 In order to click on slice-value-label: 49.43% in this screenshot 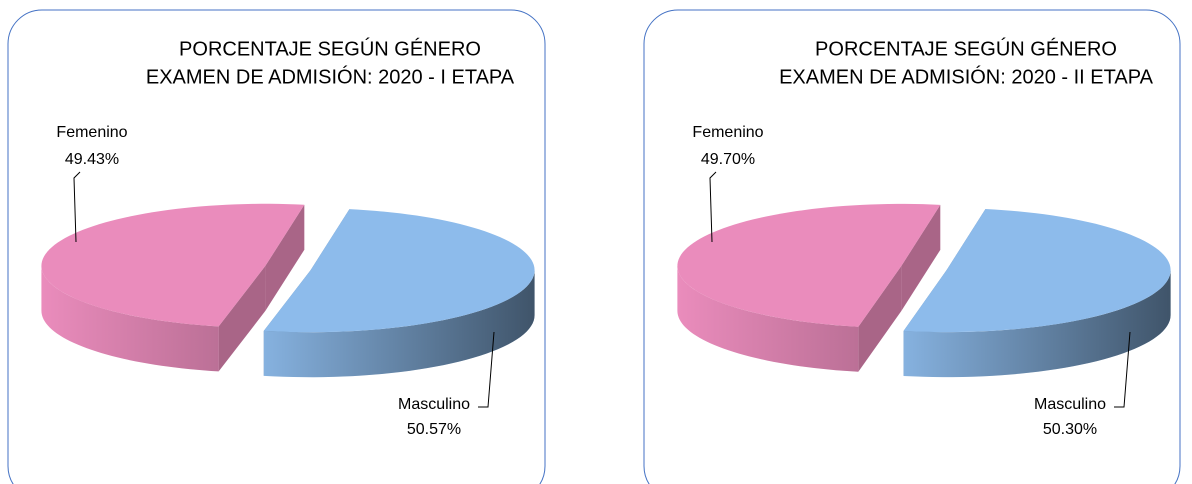, I will do `click(92, 159)`.